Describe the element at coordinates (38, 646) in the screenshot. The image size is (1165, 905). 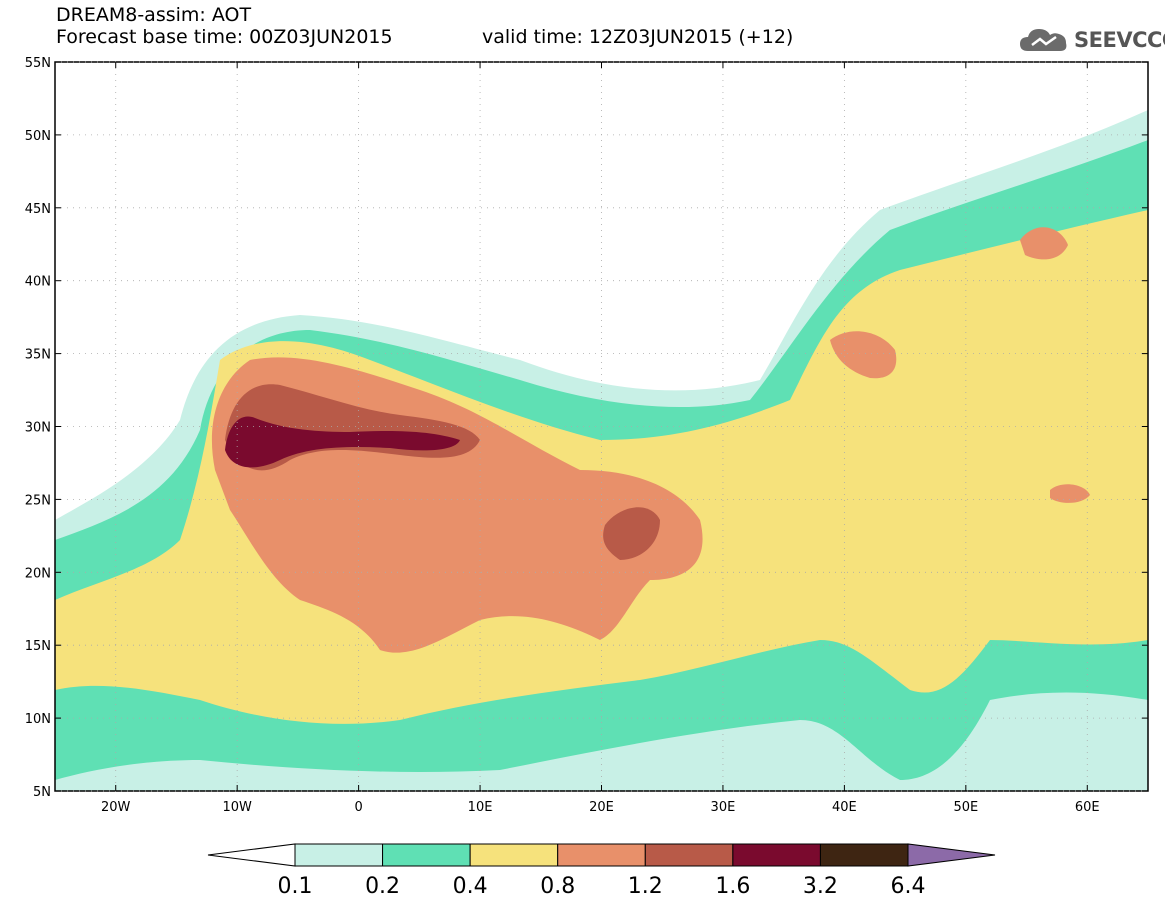
I see `lat-tick-label: 15N` at that location.